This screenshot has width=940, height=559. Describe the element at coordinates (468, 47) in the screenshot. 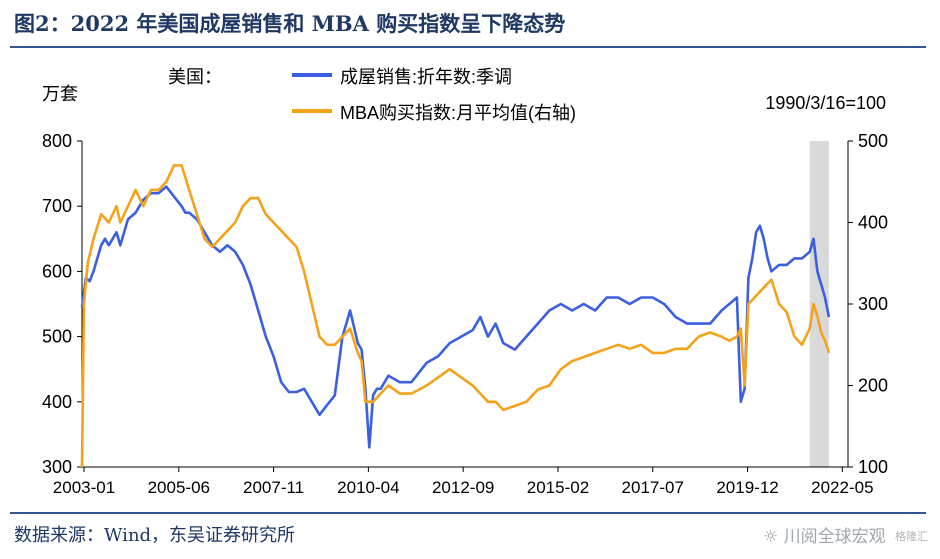

I see `title-rule` at that location.